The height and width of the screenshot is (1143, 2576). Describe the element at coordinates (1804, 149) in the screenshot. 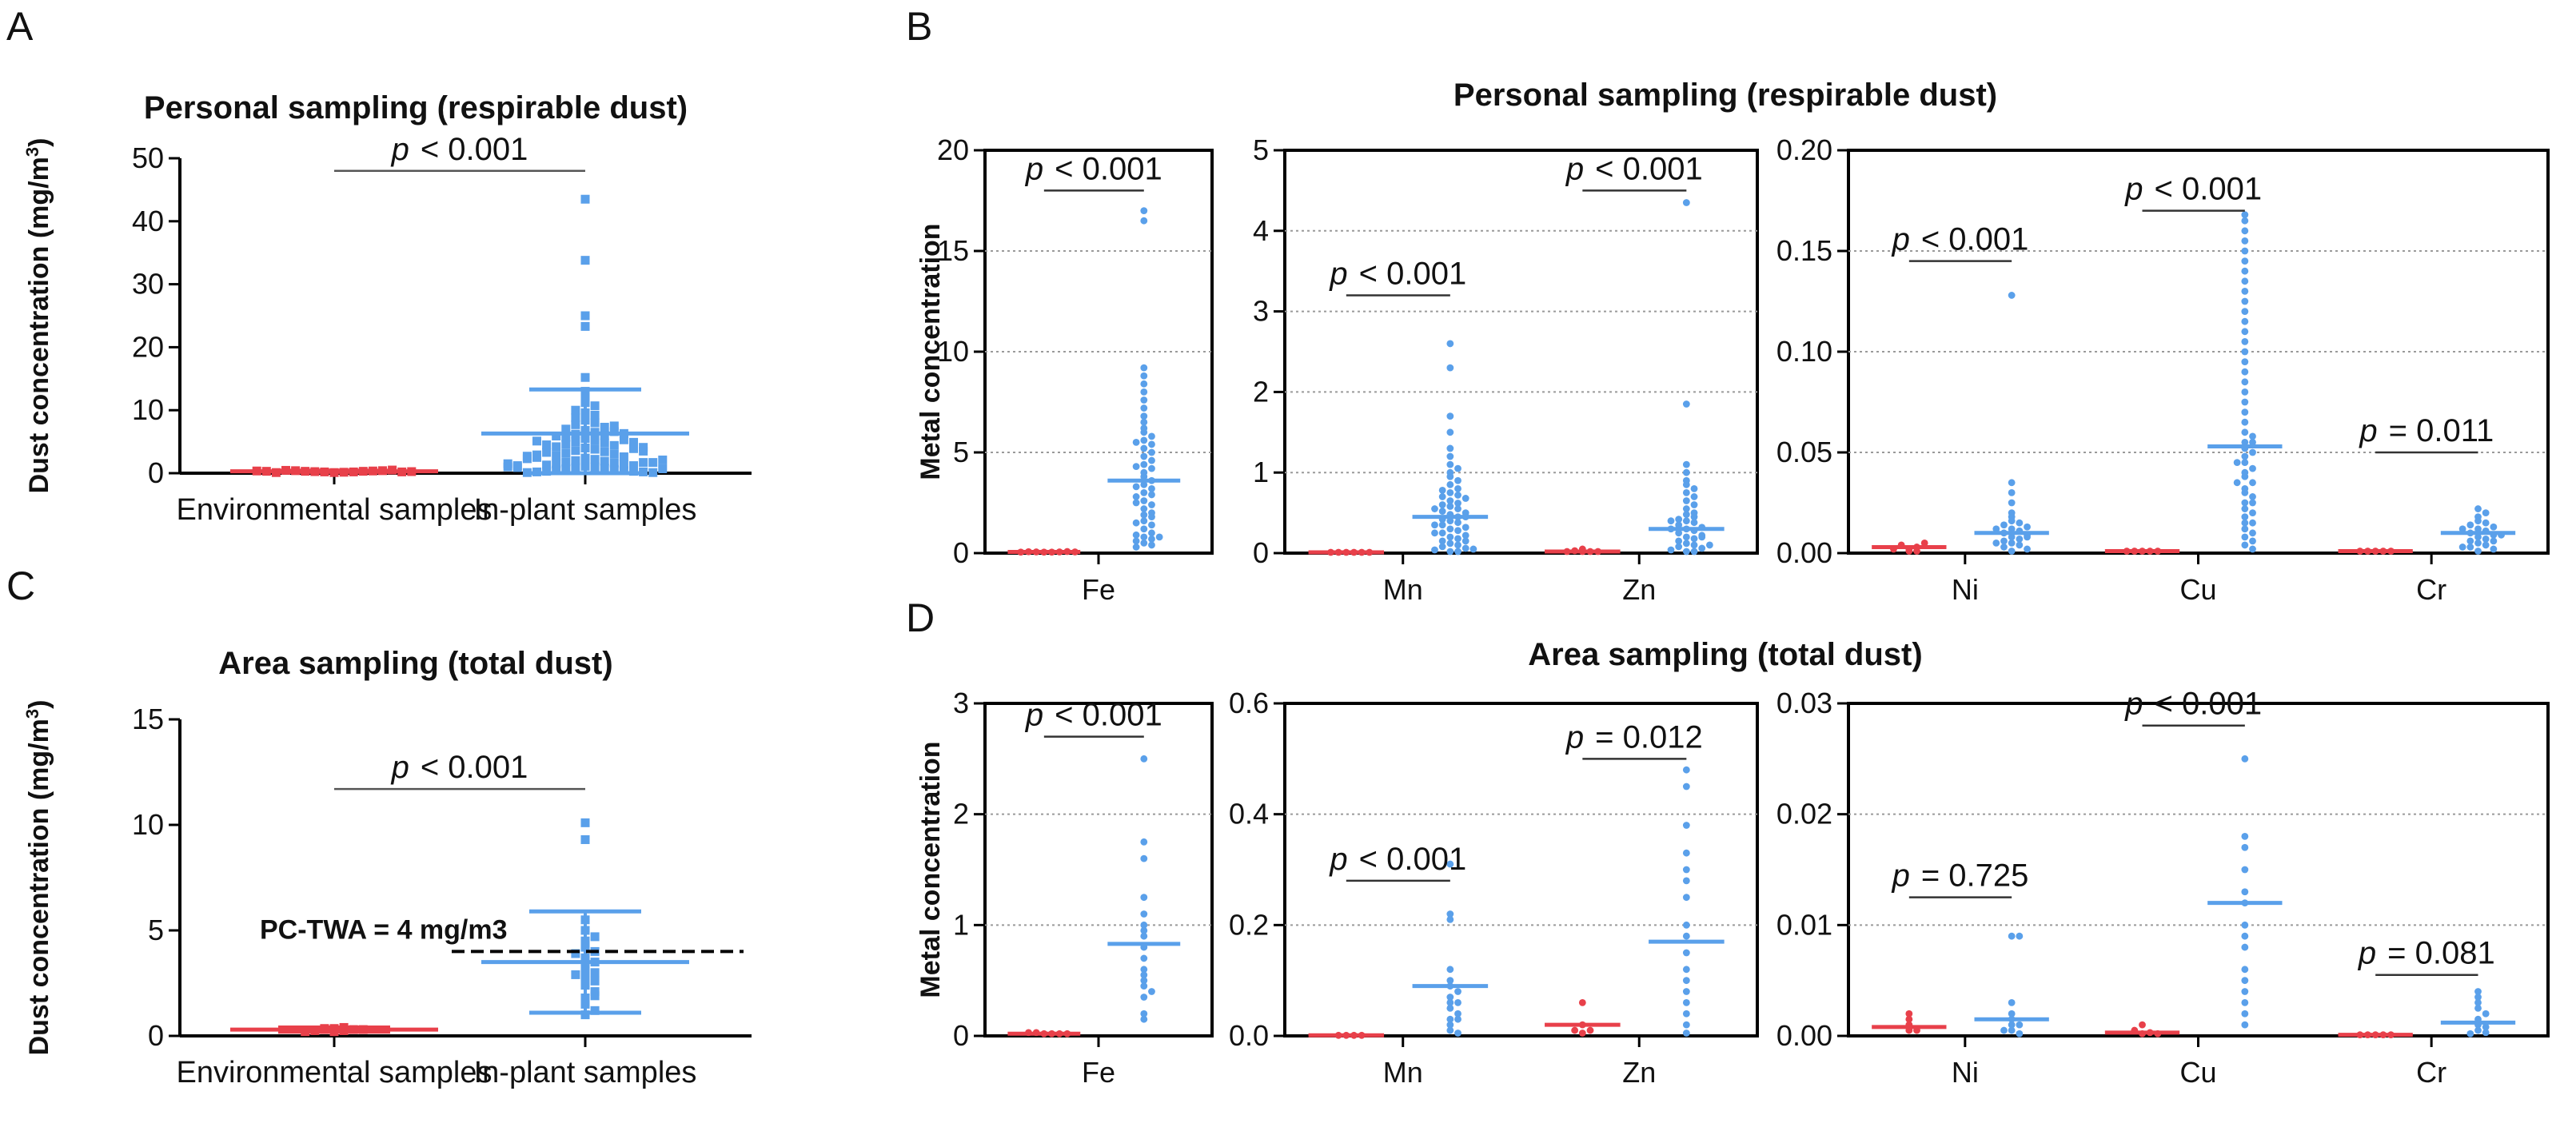

I see `y-tick-label: 0.20` at that location.